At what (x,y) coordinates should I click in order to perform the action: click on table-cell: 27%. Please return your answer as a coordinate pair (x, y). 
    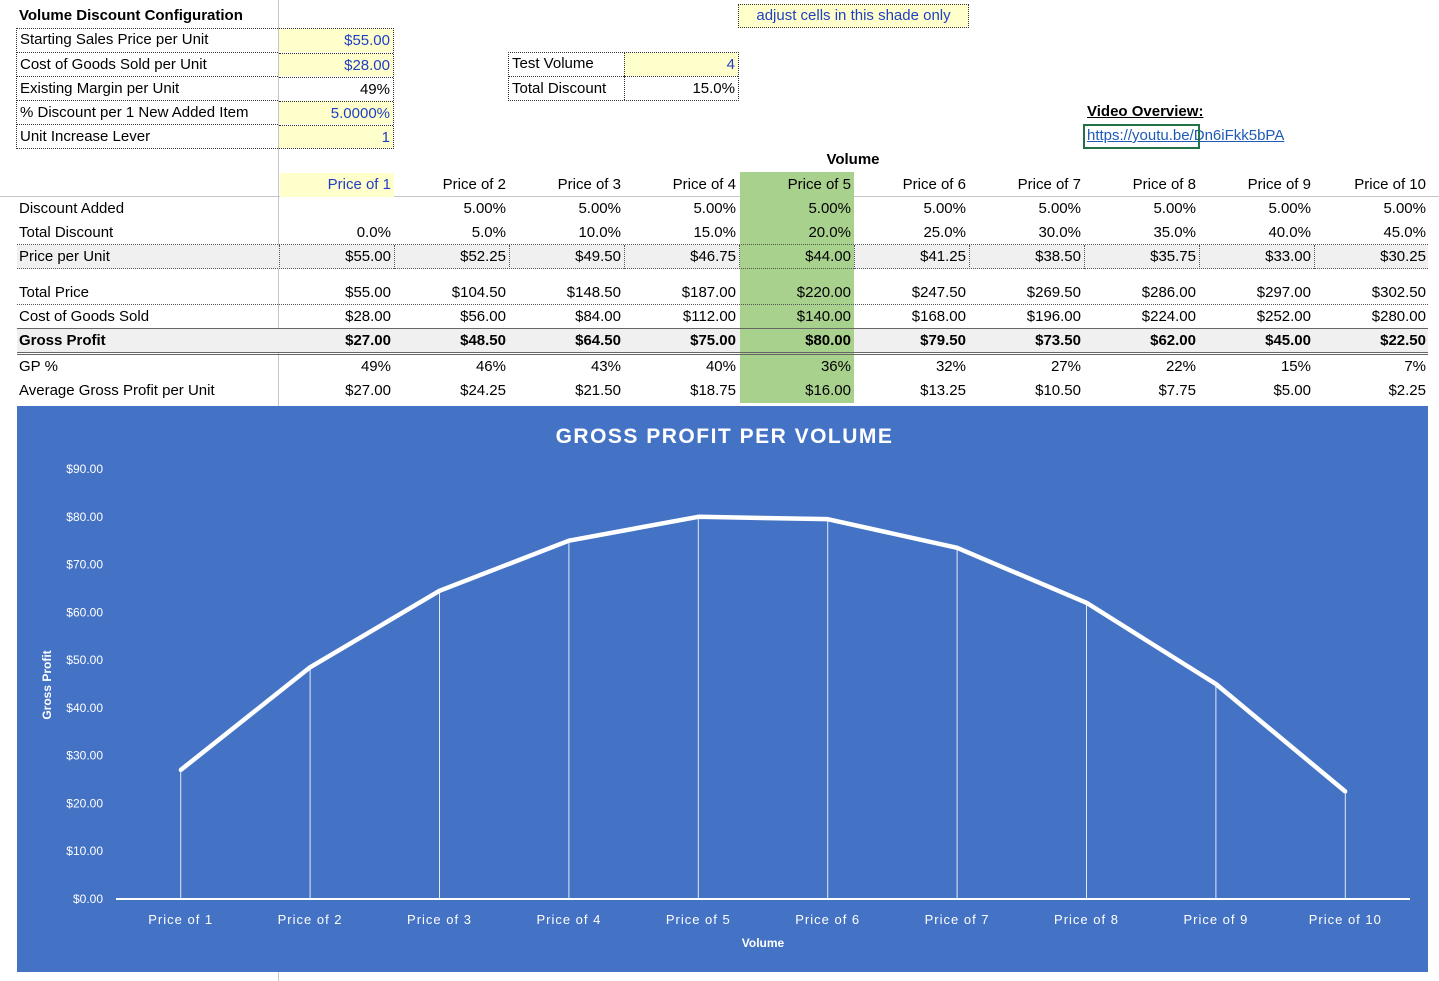
    Looking at the image, I should click on (1065, 366).